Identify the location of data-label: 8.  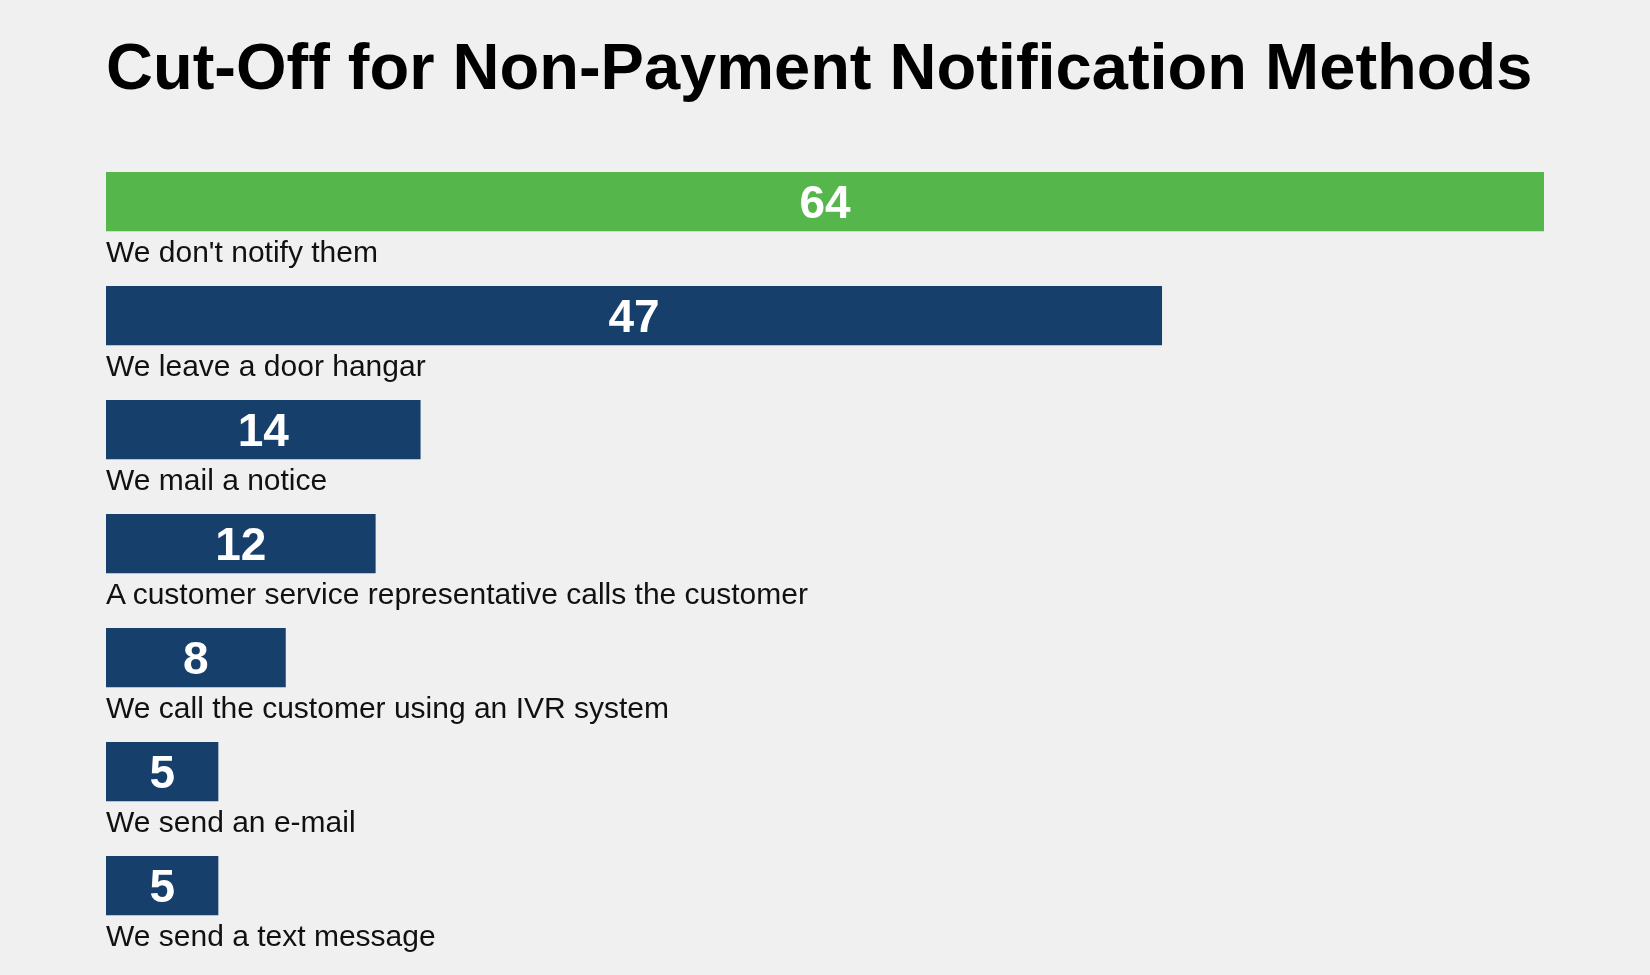
(196, 657).